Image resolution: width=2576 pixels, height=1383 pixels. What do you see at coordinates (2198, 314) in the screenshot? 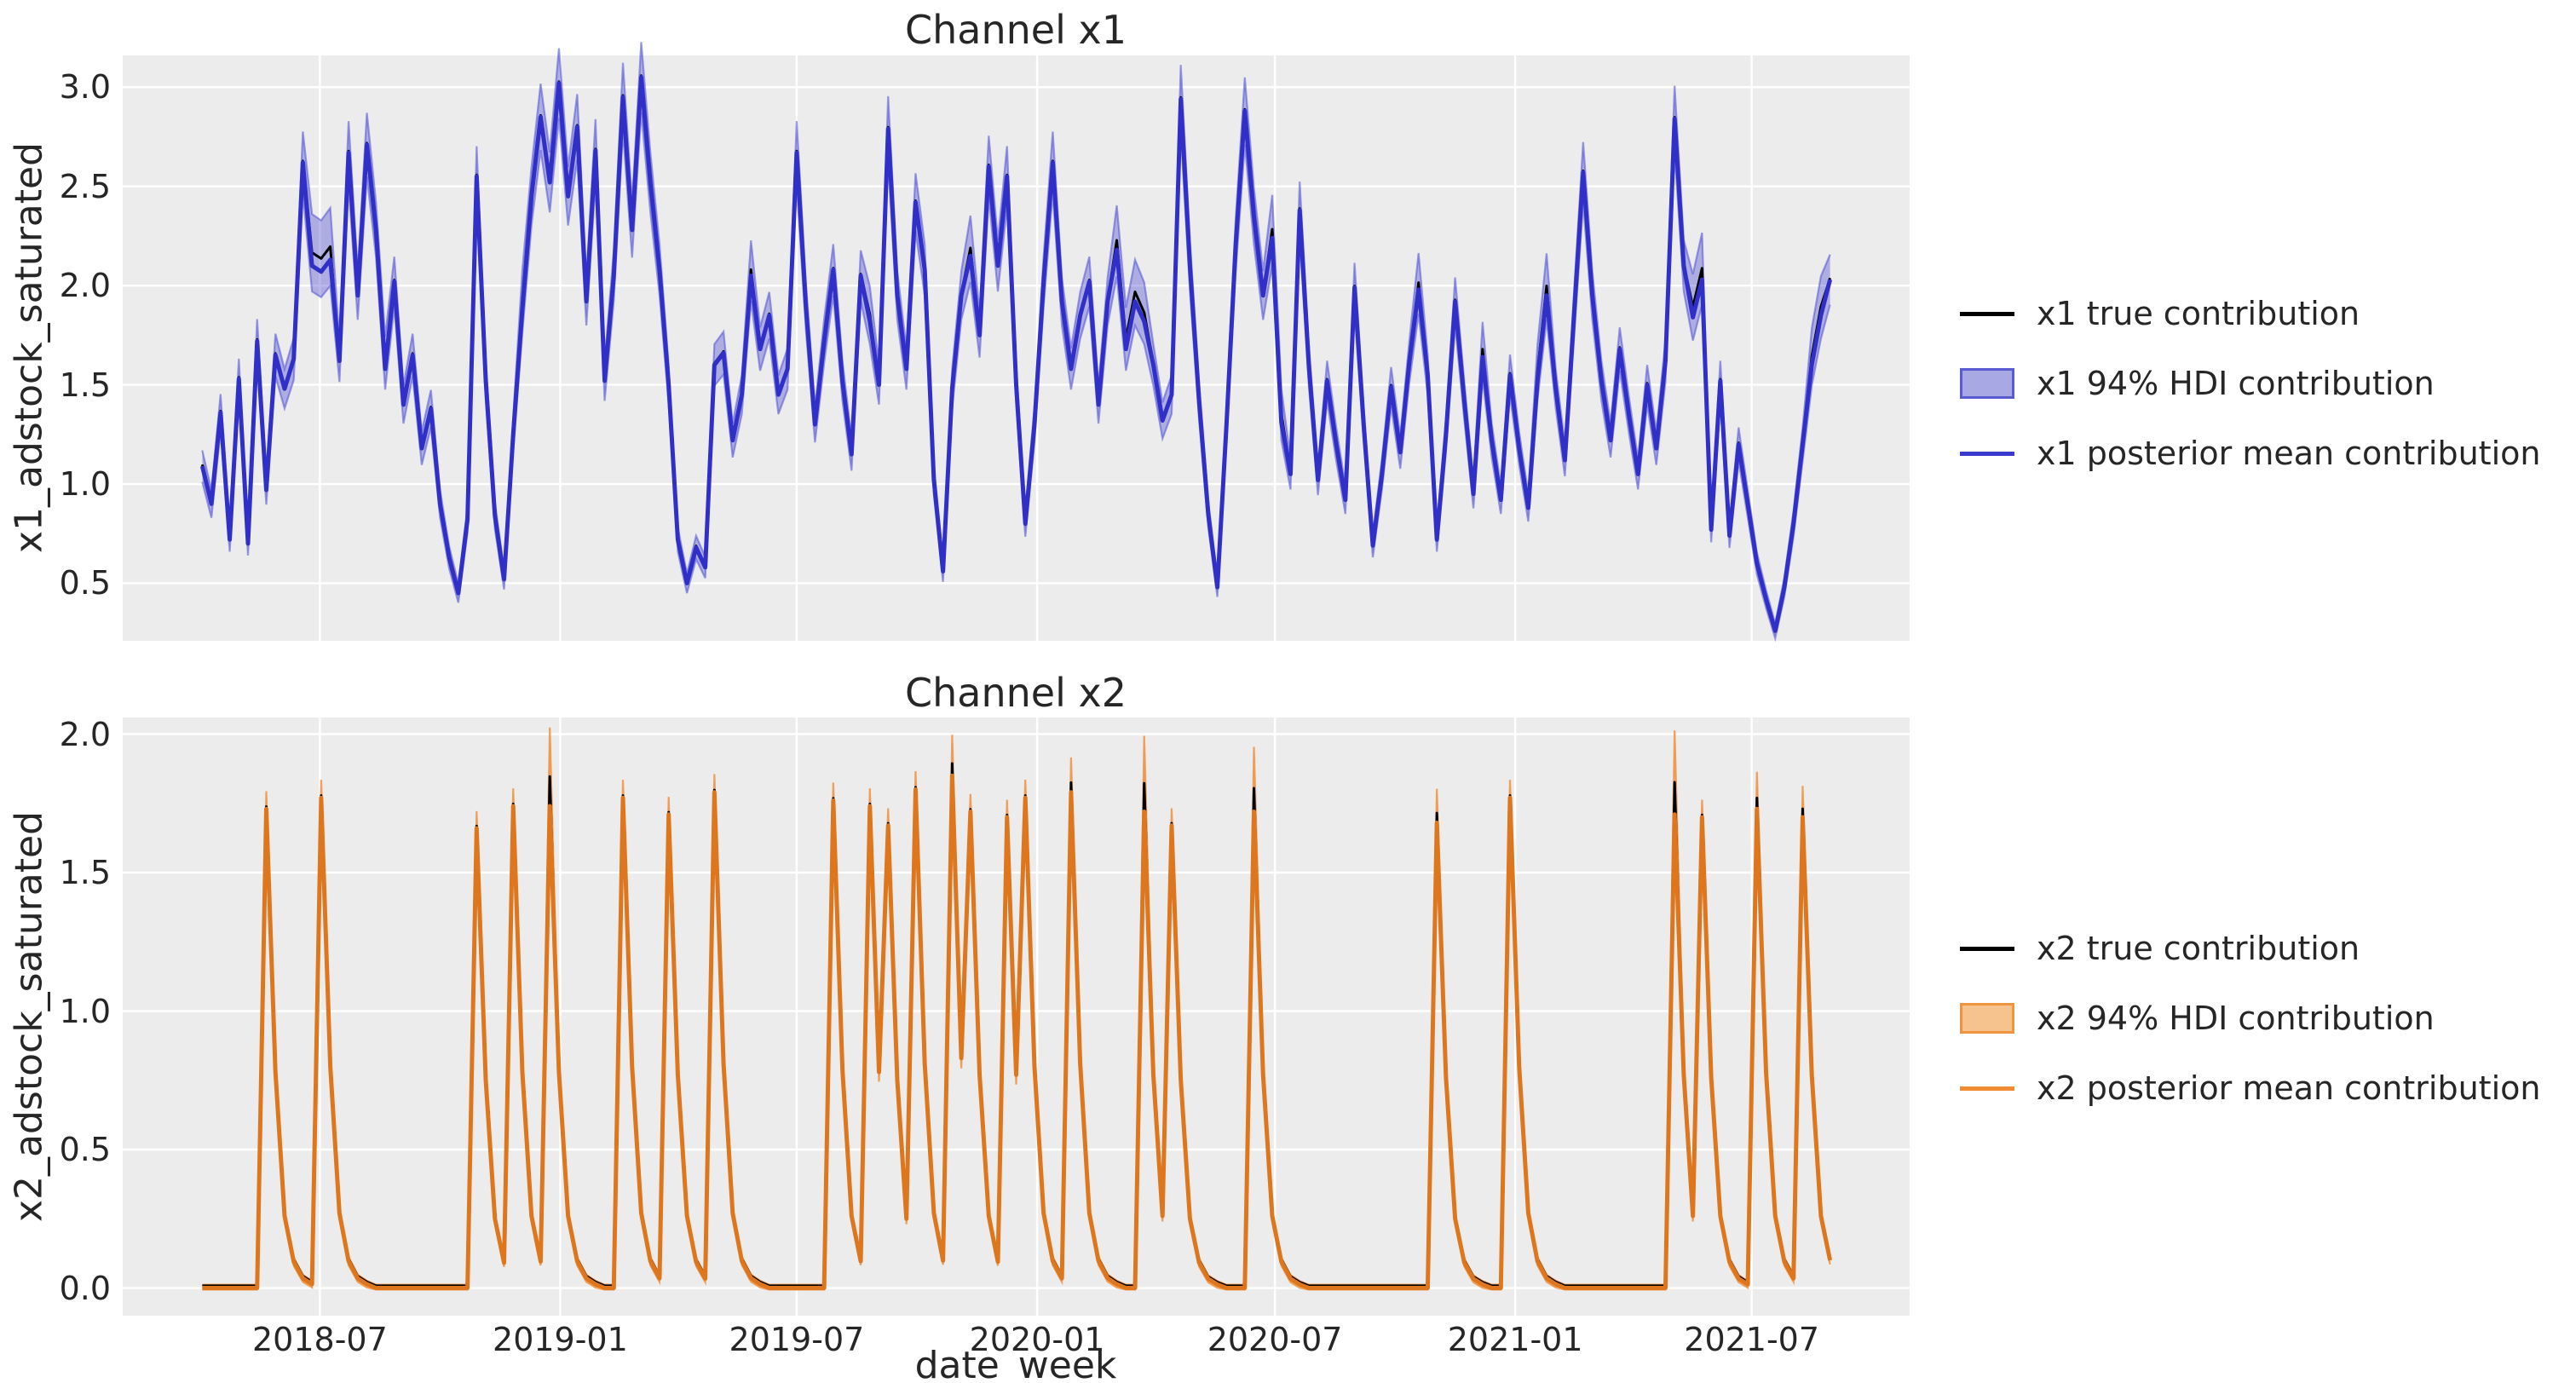
I see `legend-label: x1 true contribution` at bounding box center [2198, 314].